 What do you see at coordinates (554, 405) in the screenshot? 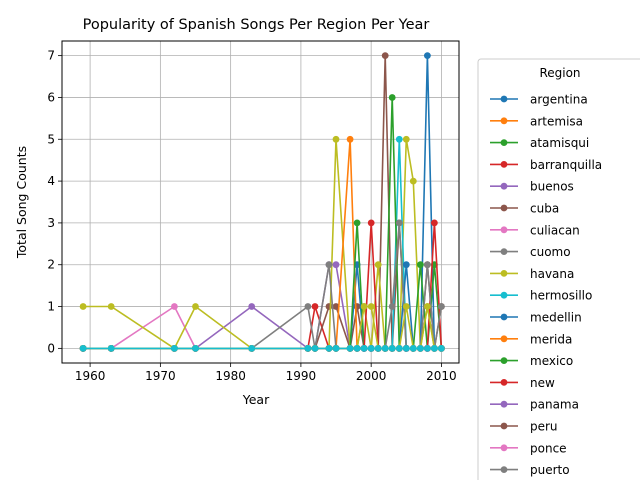
I see `legend-label: panama` at bounding box center [554, 405].